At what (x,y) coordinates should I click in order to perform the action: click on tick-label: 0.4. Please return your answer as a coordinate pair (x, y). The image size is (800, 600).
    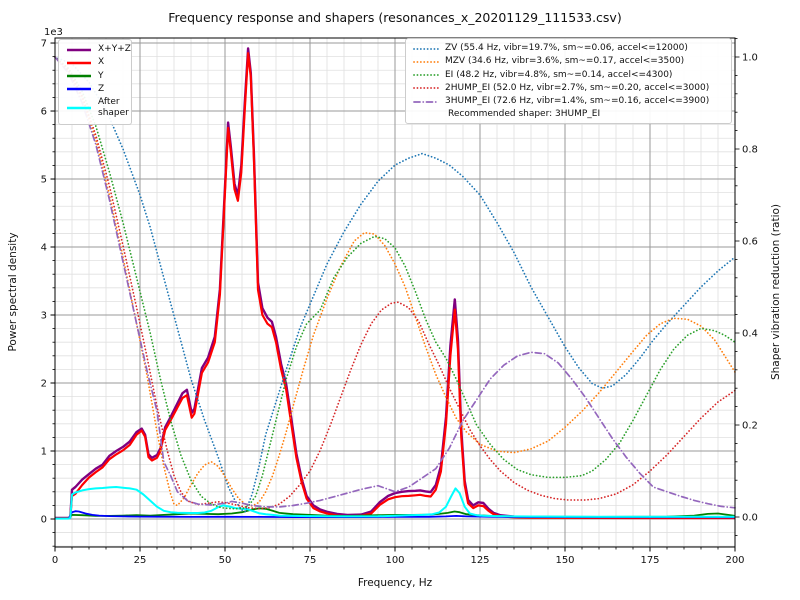
    Looking at the image, I should click on (750, 334).